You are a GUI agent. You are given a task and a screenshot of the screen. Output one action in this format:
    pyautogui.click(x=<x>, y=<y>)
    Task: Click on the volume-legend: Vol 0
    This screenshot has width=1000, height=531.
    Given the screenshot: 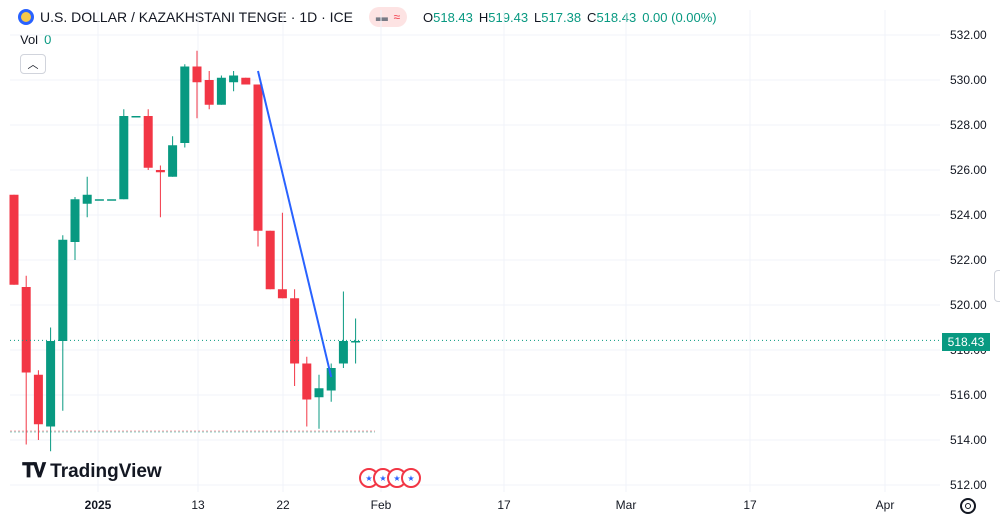 What is the action you would take?
    pyautogui.click(x=35, y=39)
    